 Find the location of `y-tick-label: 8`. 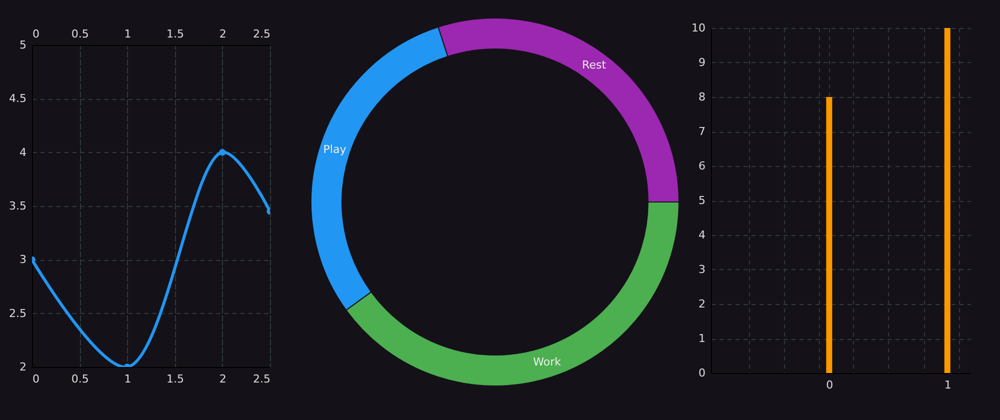

y-tick-label: 8 is located at coordinates (702, 97).